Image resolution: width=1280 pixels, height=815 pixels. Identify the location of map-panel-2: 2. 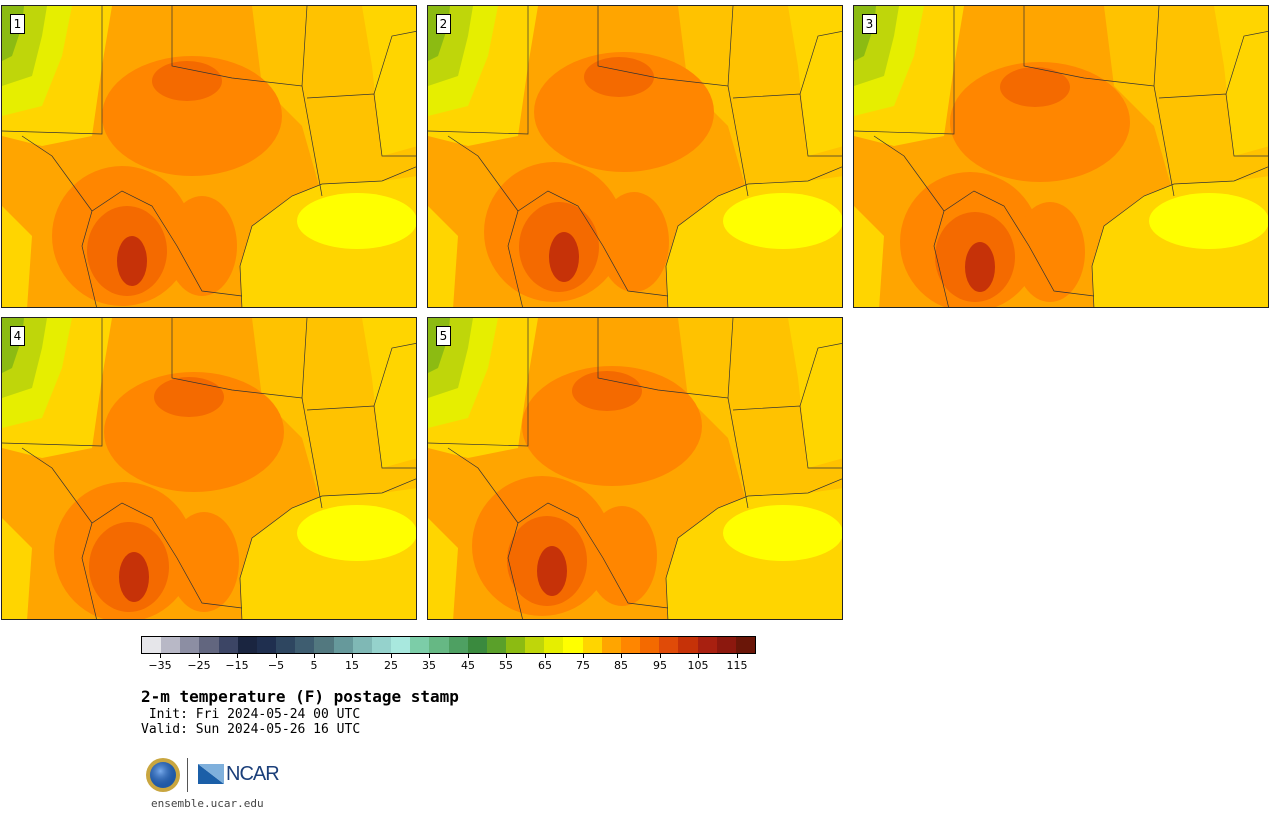
(635, 156).